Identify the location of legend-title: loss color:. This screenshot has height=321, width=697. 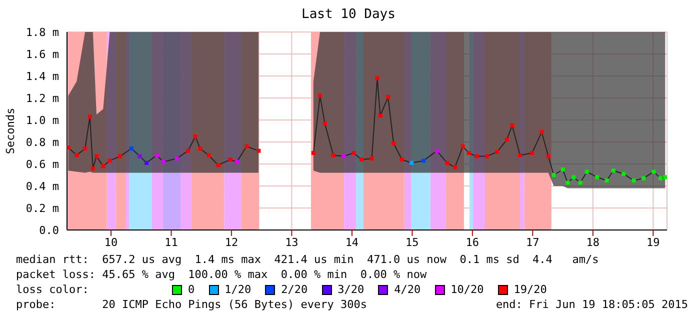
(53, 289).